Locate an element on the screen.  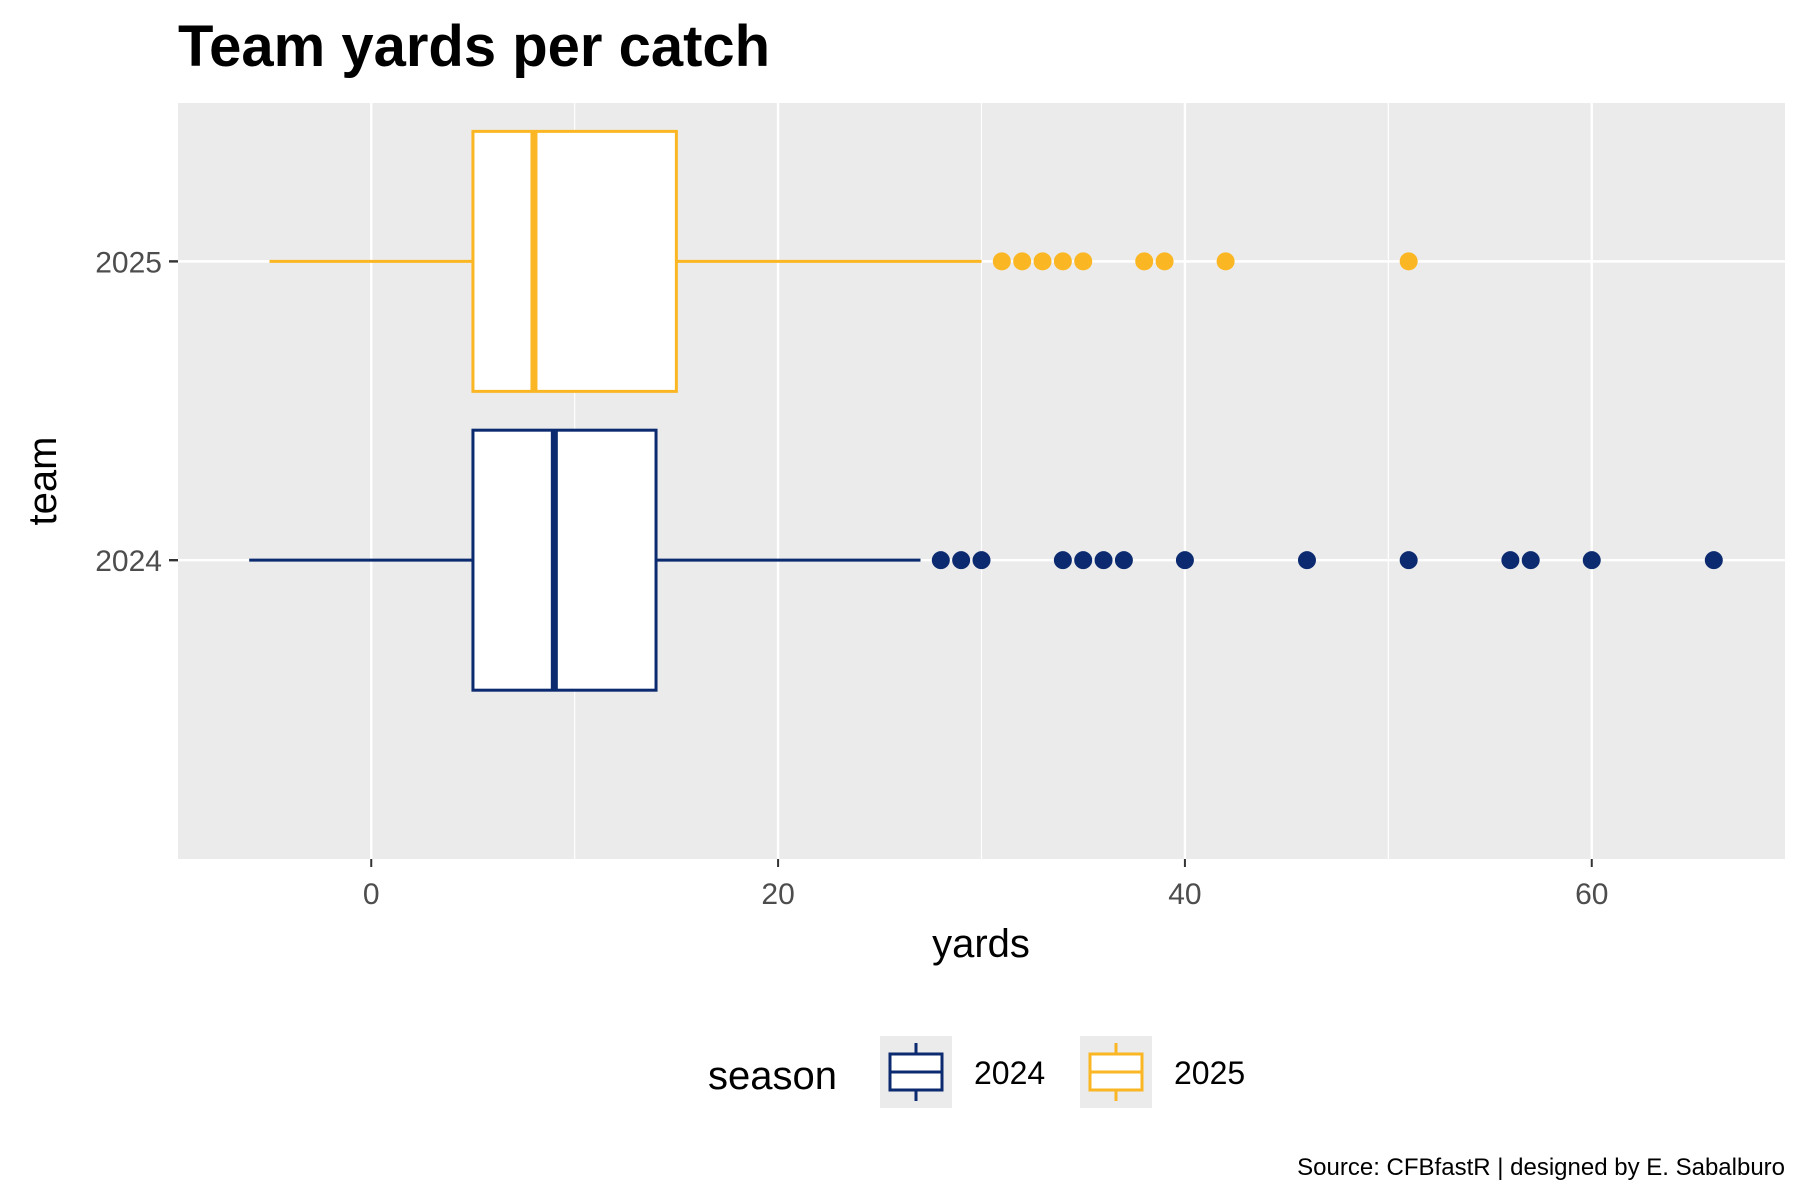
x-tick-label: 0 is located at coordinates (371, 894).